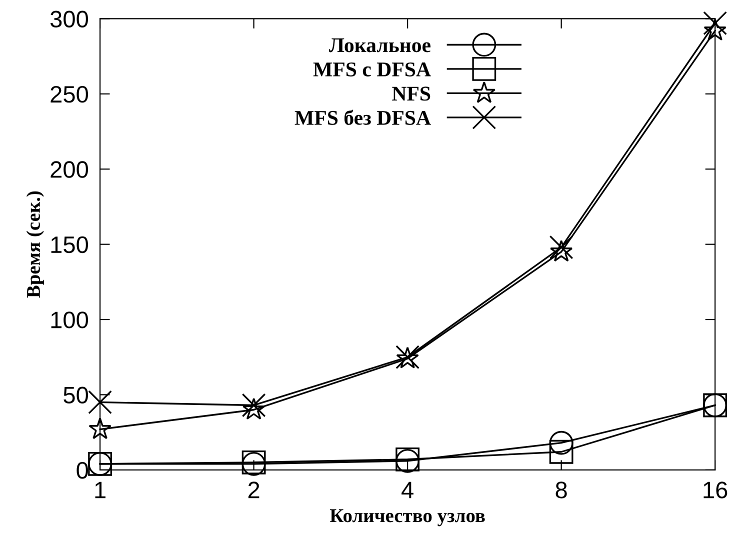 The height and width of the screenshot is (534, 741). What do you see at coordinates (716, 490) in the screenshot?
I see `x-tick-label: 16` at bounding box center [716, 490].